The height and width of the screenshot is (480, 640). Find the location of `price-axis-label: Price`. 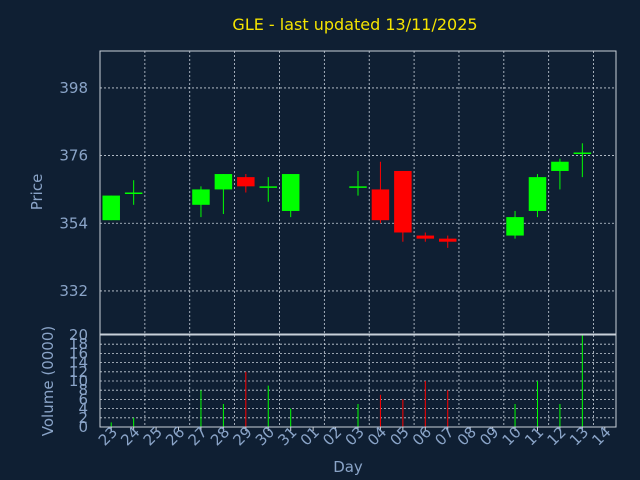

price-axis-label: Price is located at coordinates (37, 192).